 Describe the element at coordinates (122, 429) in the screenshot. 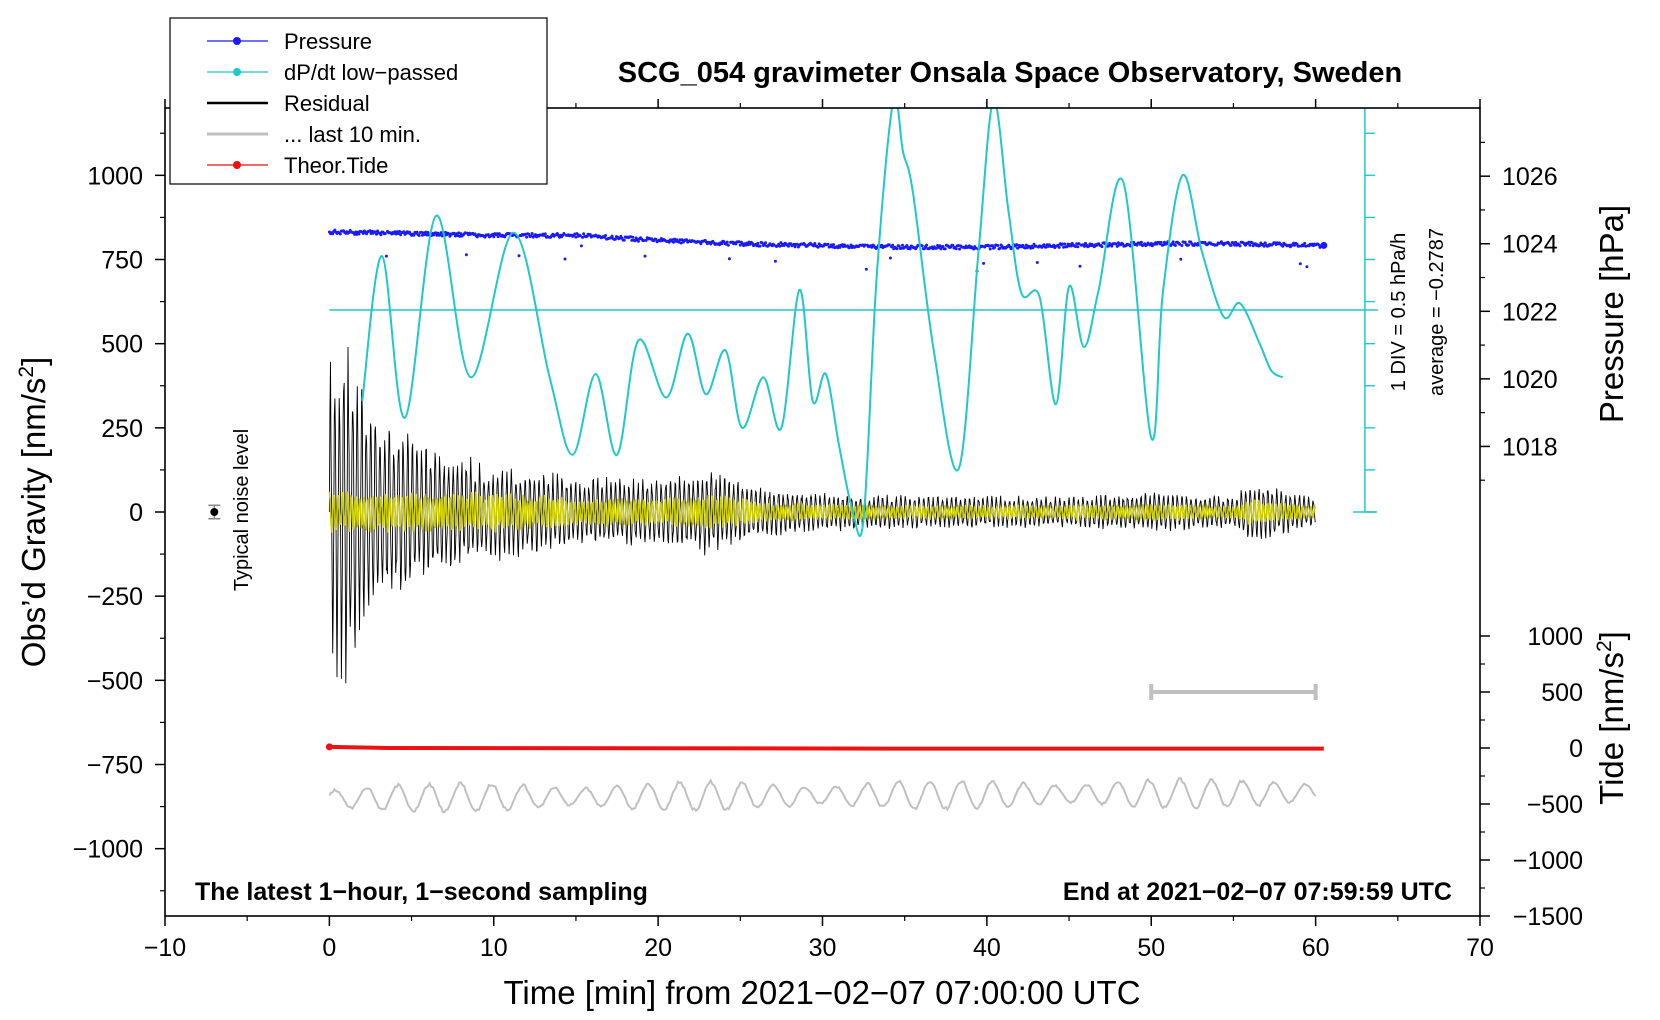

I see `y-left-tick-label: 250` at that location.